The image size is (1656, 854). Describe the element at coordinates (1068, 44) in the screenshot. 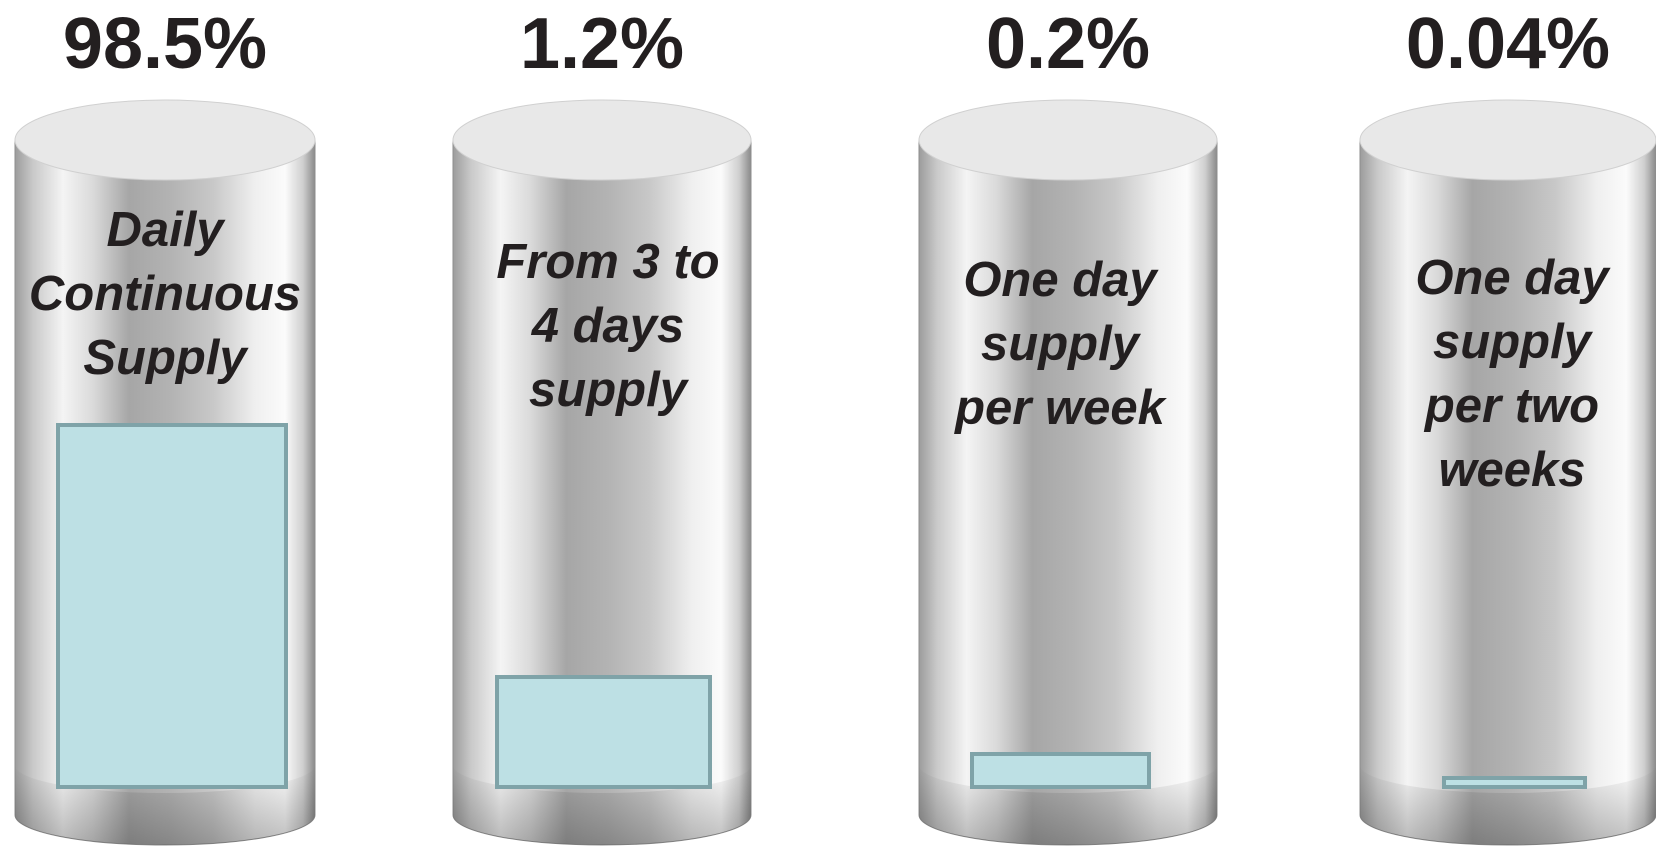

I see `percent-label-3: 0.2%` at that location.